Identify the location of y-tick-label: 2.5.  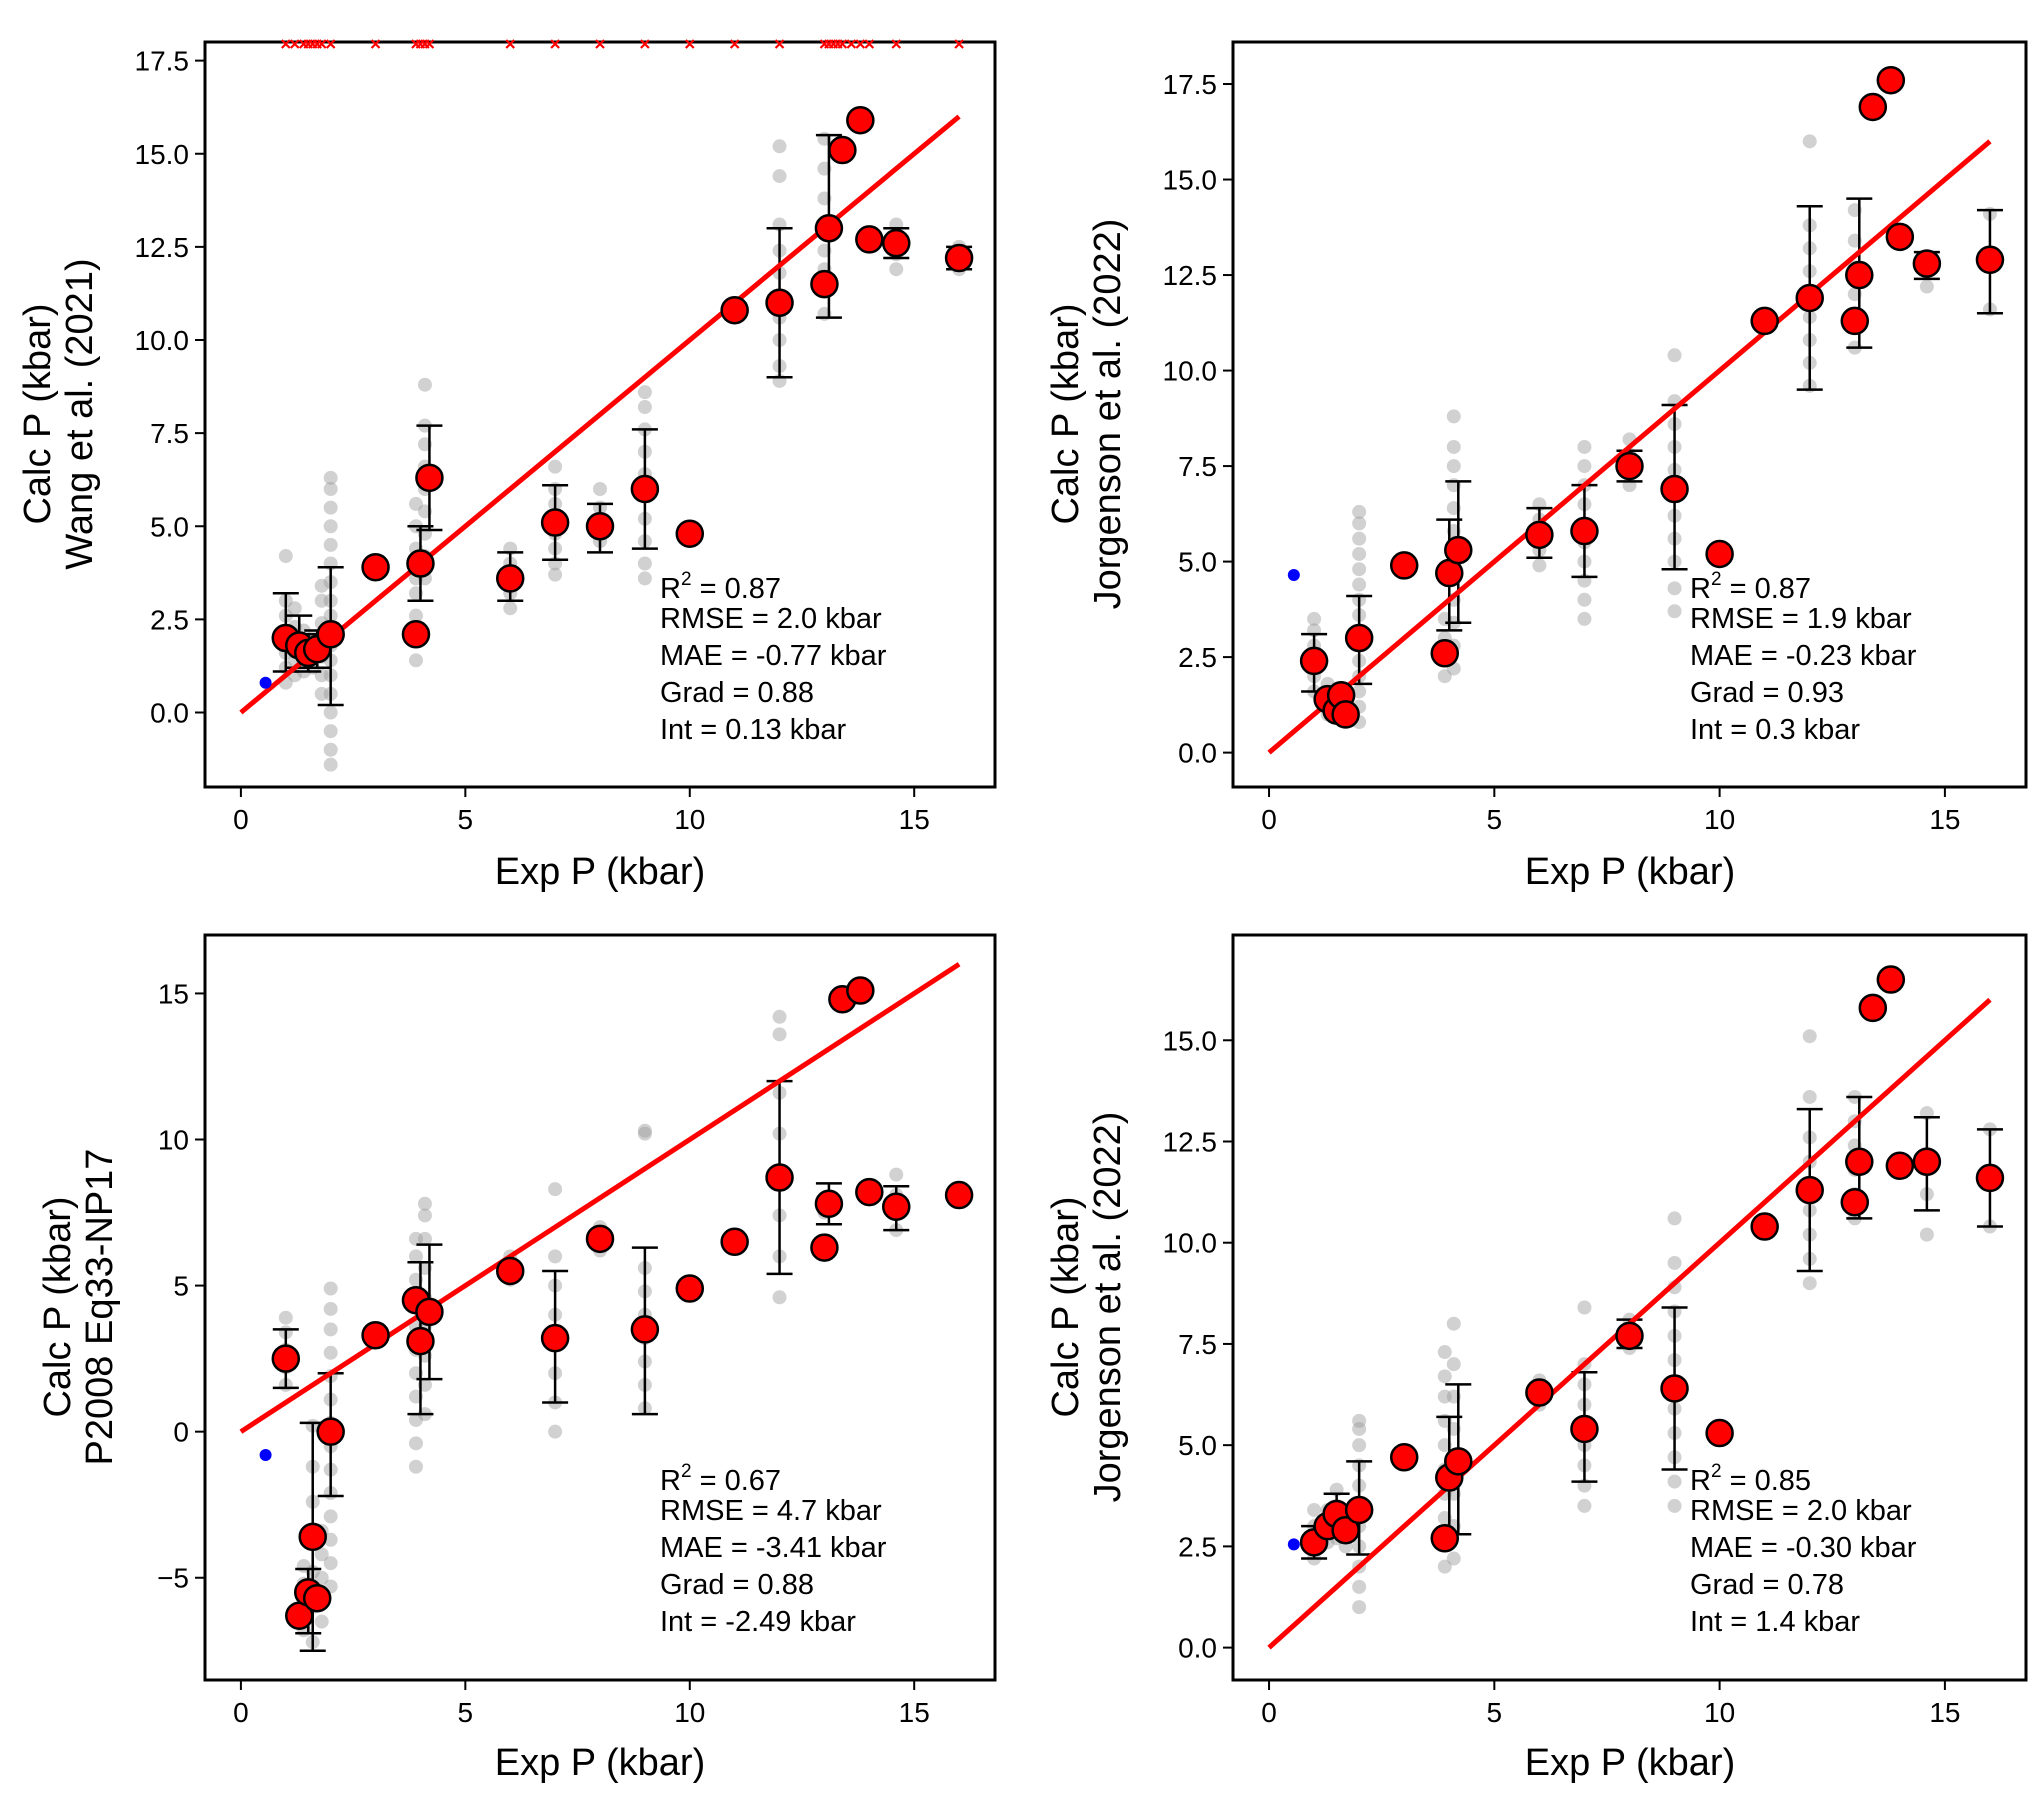
(1197, 657).